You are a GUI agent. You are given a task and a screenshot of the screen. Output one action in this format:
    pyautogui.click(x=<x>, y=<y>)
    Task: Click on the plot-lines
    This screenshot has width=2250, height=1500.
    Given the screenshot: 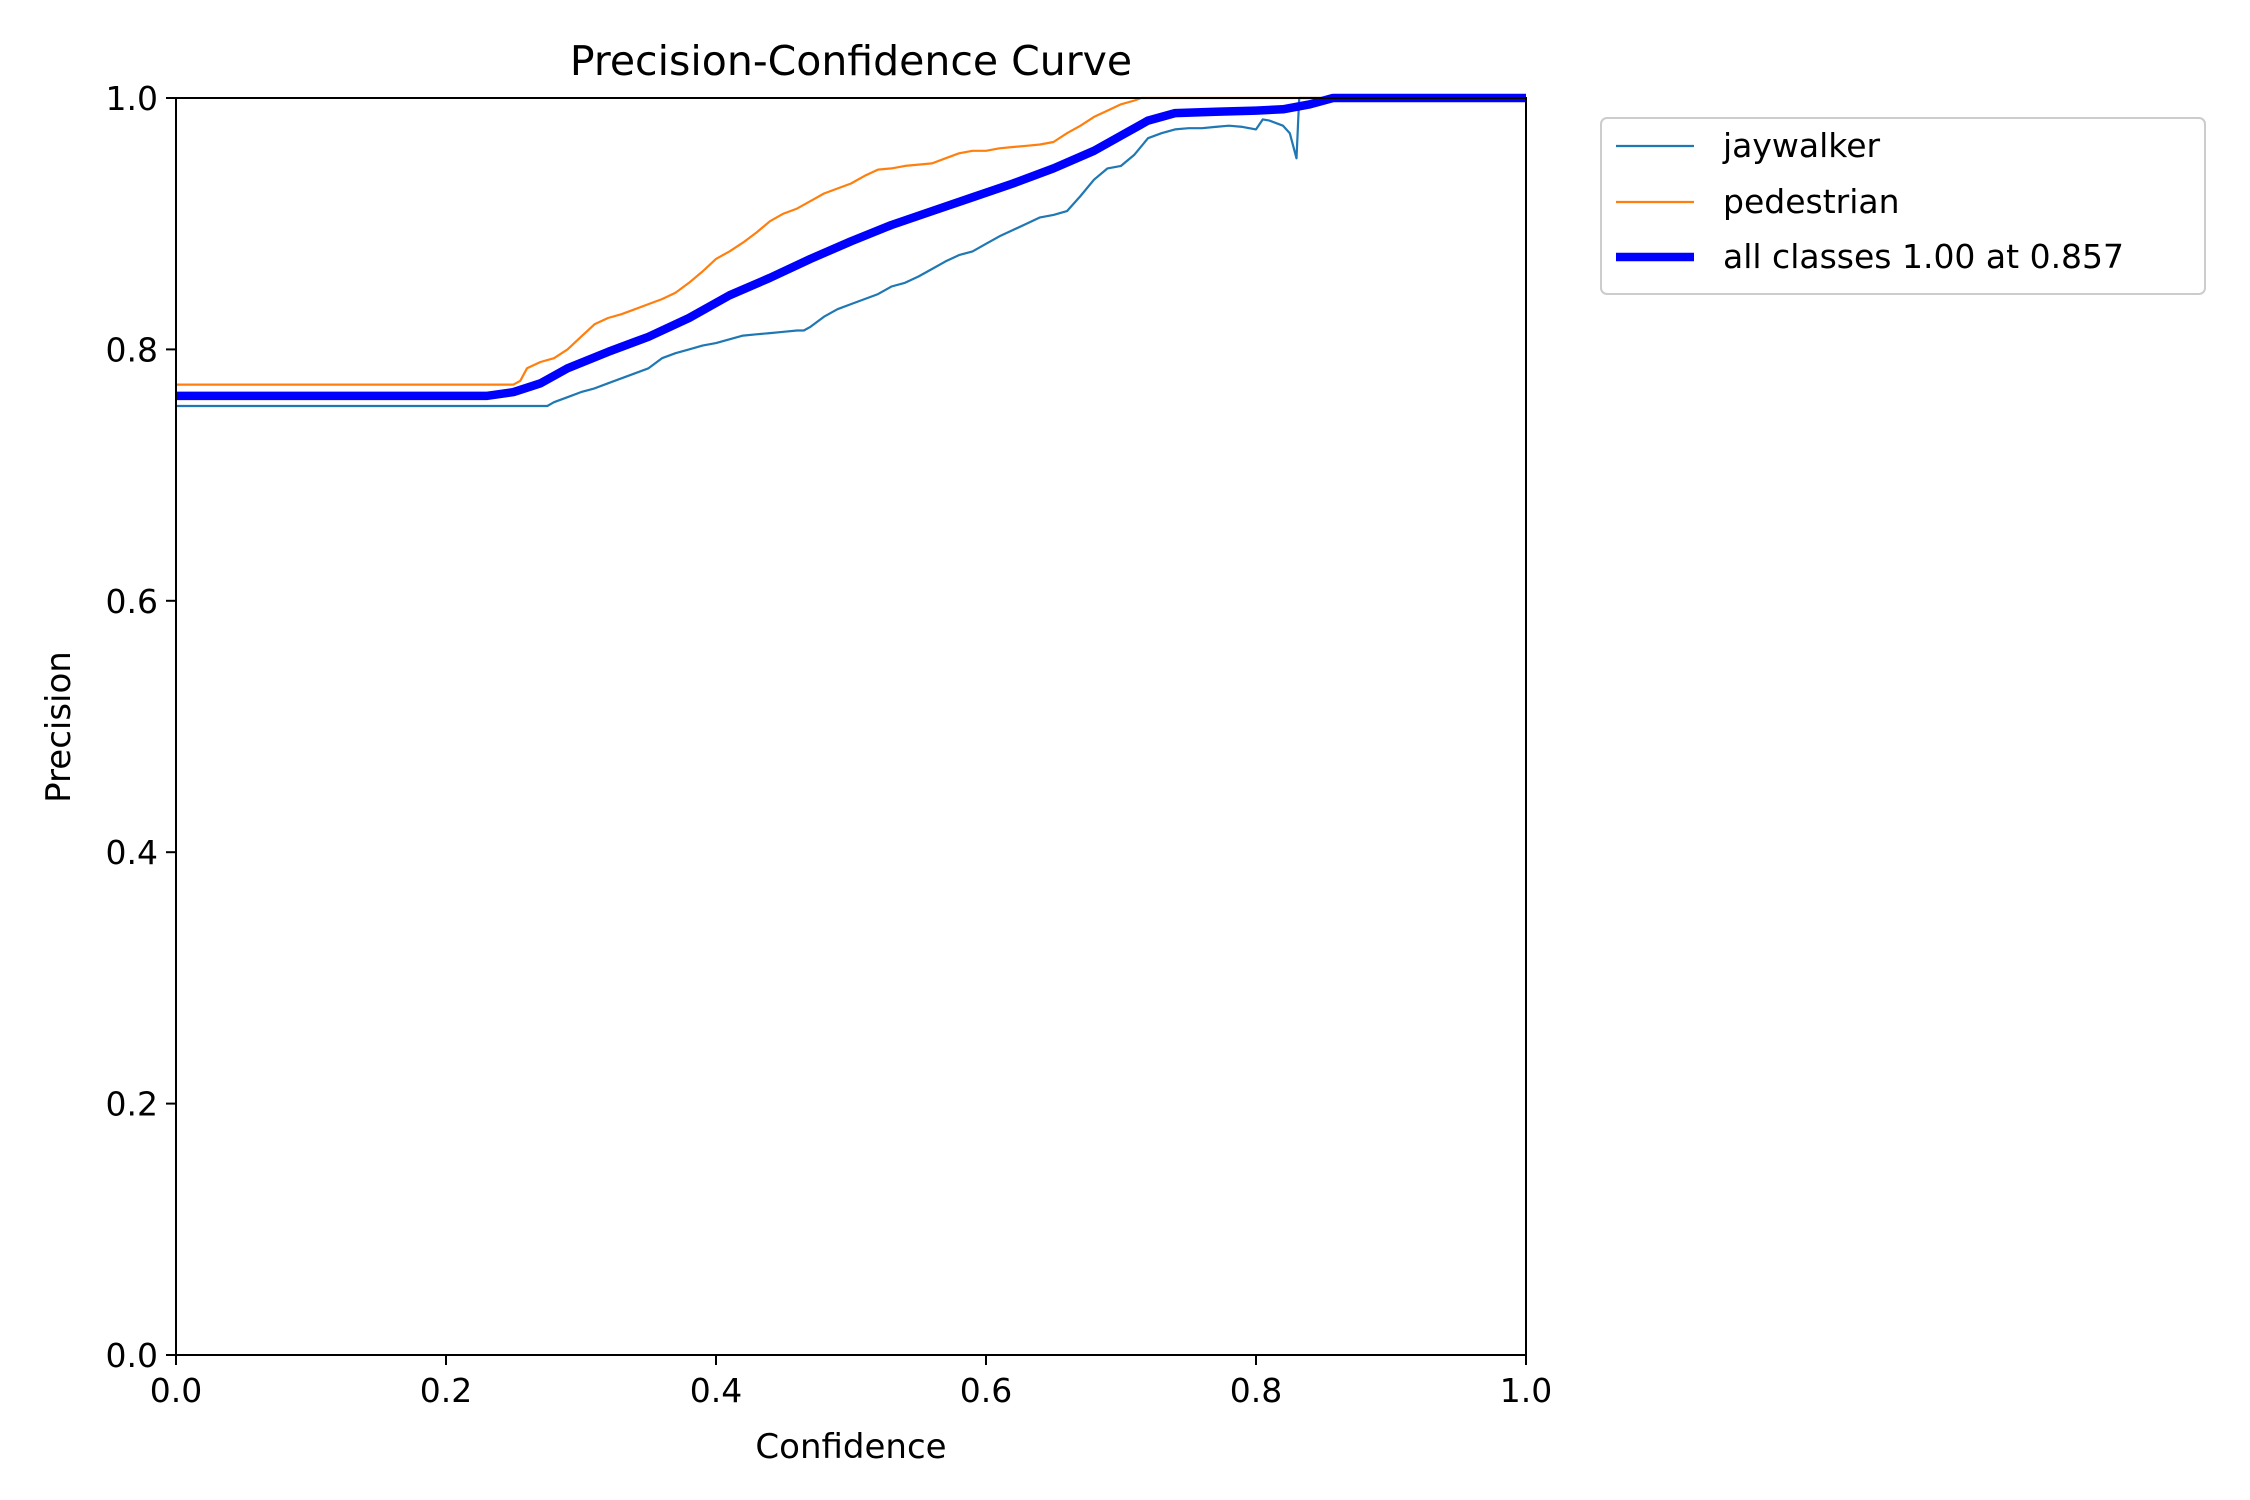 What is the action you would take?
    pyautogui.click(x=851, y=250)
    